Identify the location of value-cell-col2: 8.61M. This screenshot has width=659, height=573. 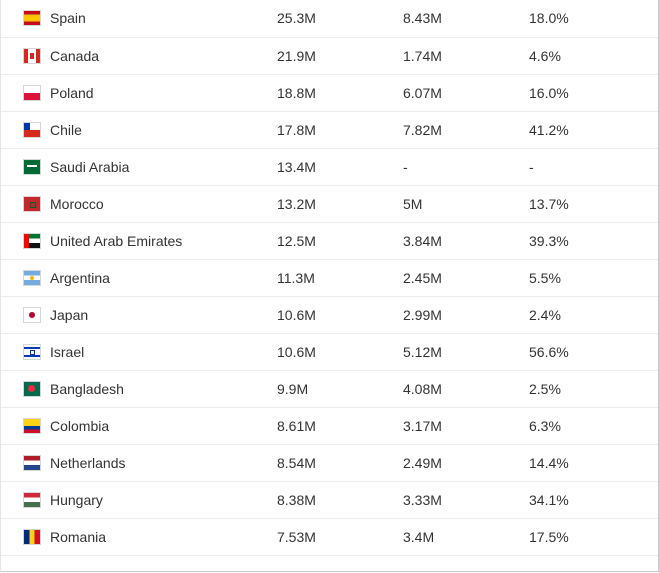
(296, 425).